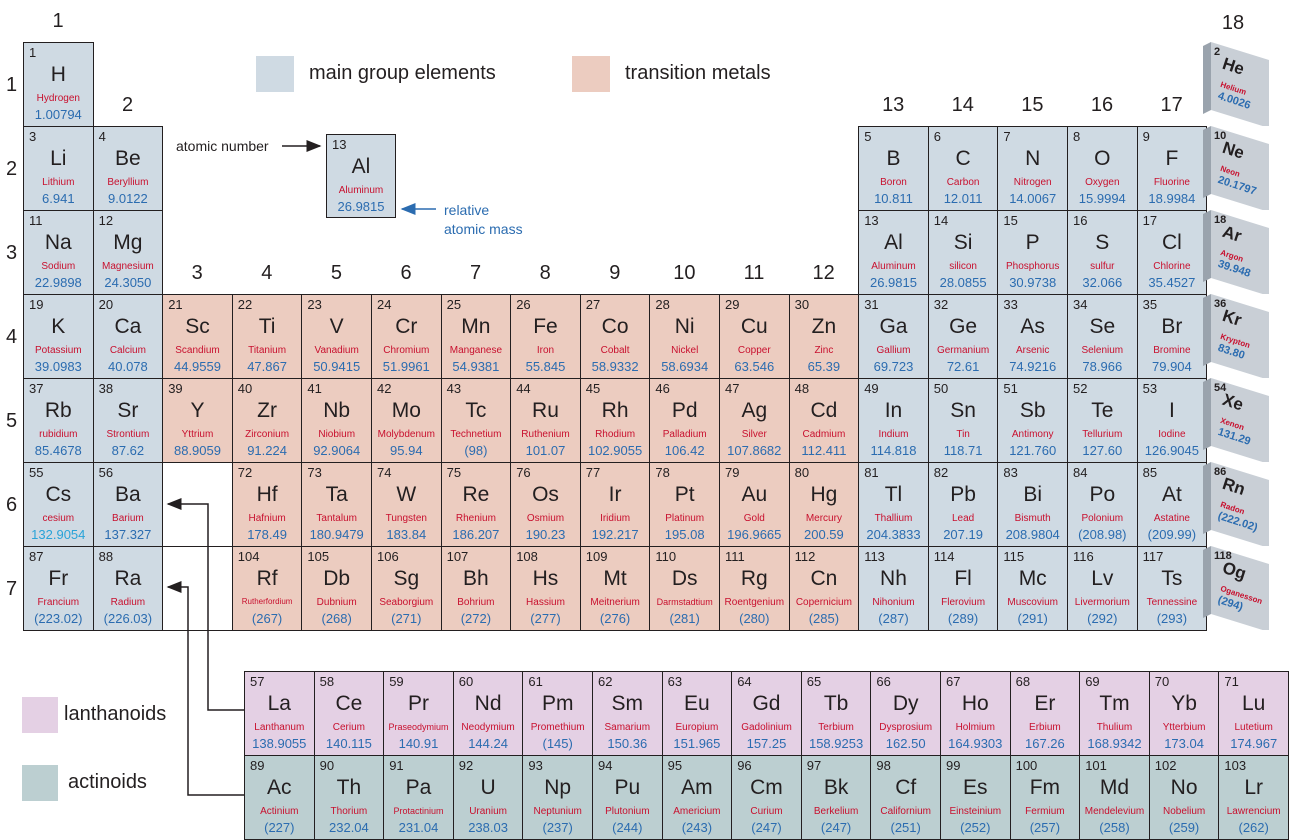 This screenshot has height=840, width=1300. What do you see at coordinates (406, 588) in the screenshot?
I see `element-cell-sg: 106 Sg Seaborgium (271)` at bounding box center [406, 588].